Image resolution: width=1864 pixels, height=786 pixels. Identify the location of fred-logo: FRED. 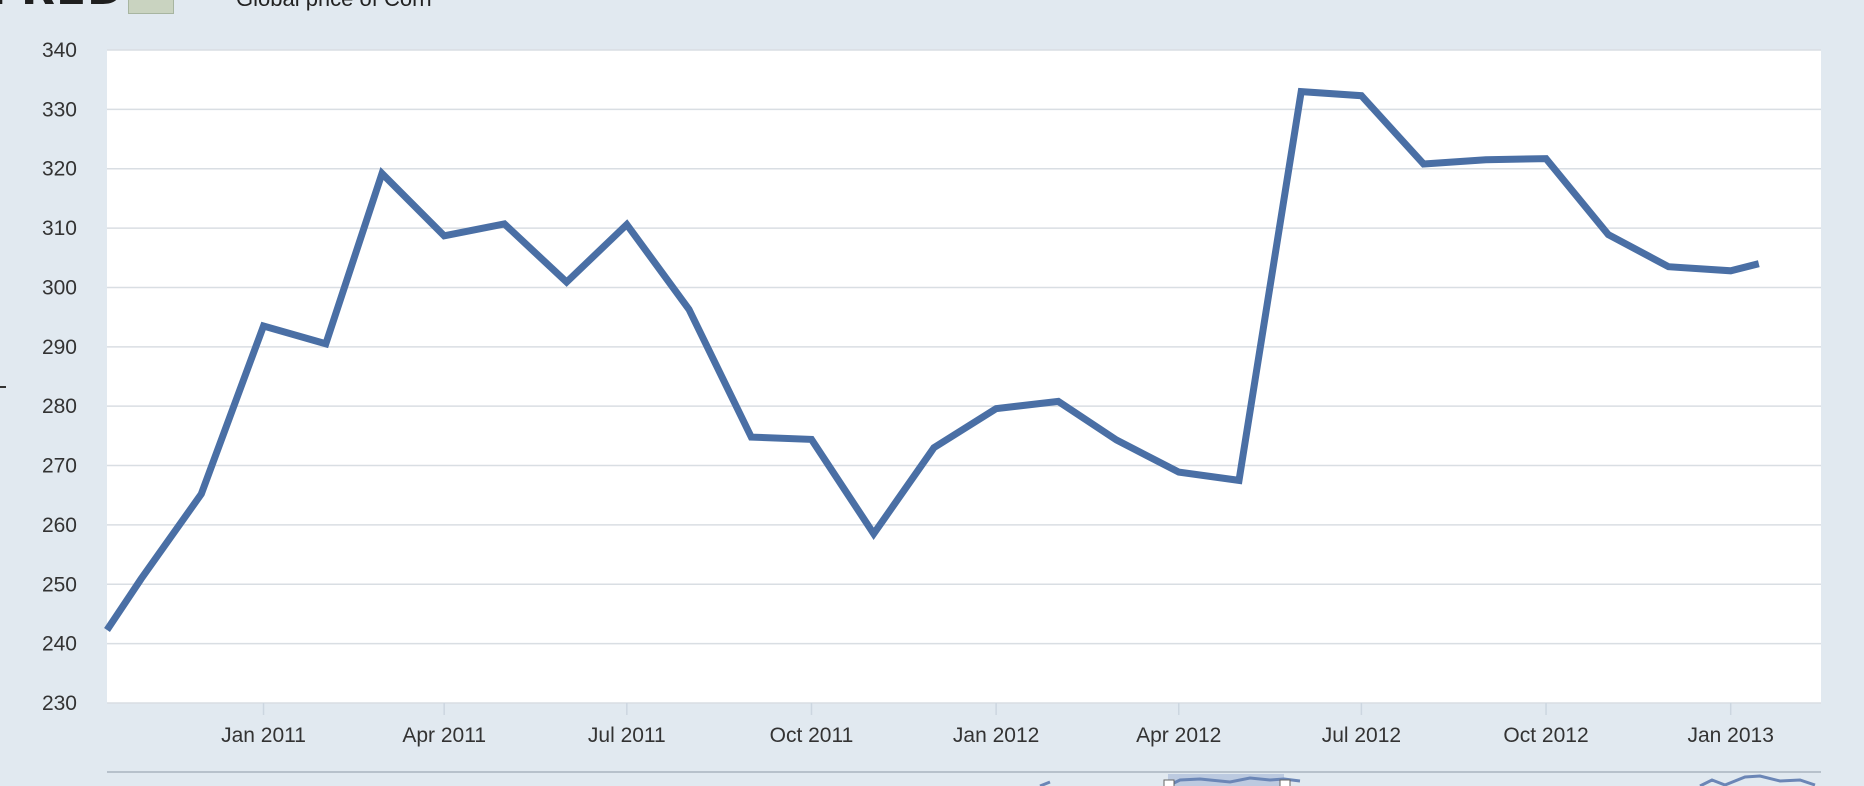
(62, 7).